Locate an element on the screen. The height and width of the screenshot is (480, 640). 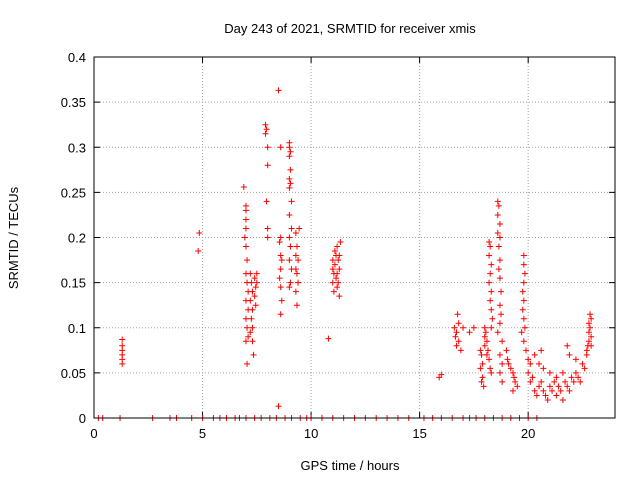
y-tick-label: 0 is located at coordinates (82, 418).